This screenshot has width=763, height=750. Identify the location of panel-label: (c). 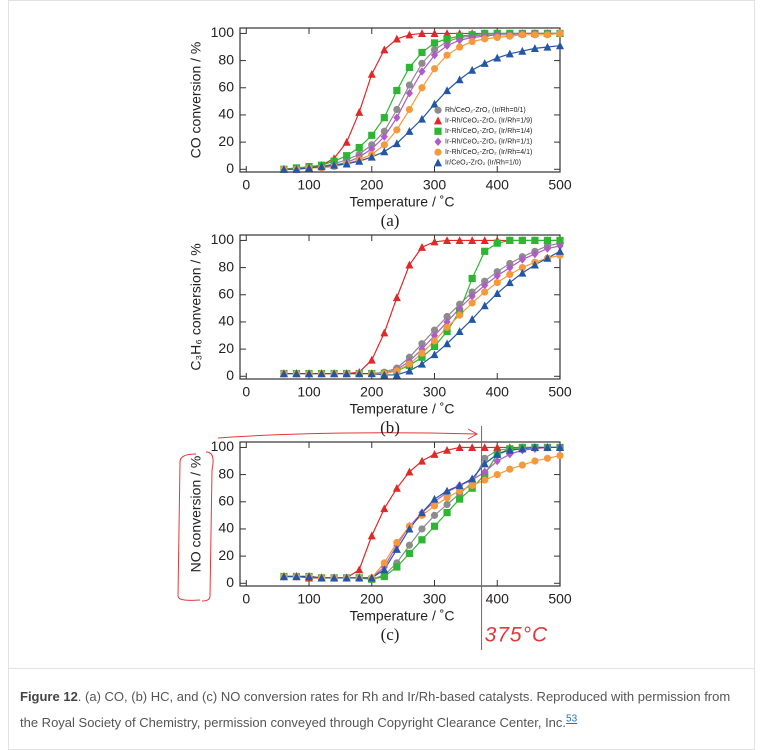
(390, 634).